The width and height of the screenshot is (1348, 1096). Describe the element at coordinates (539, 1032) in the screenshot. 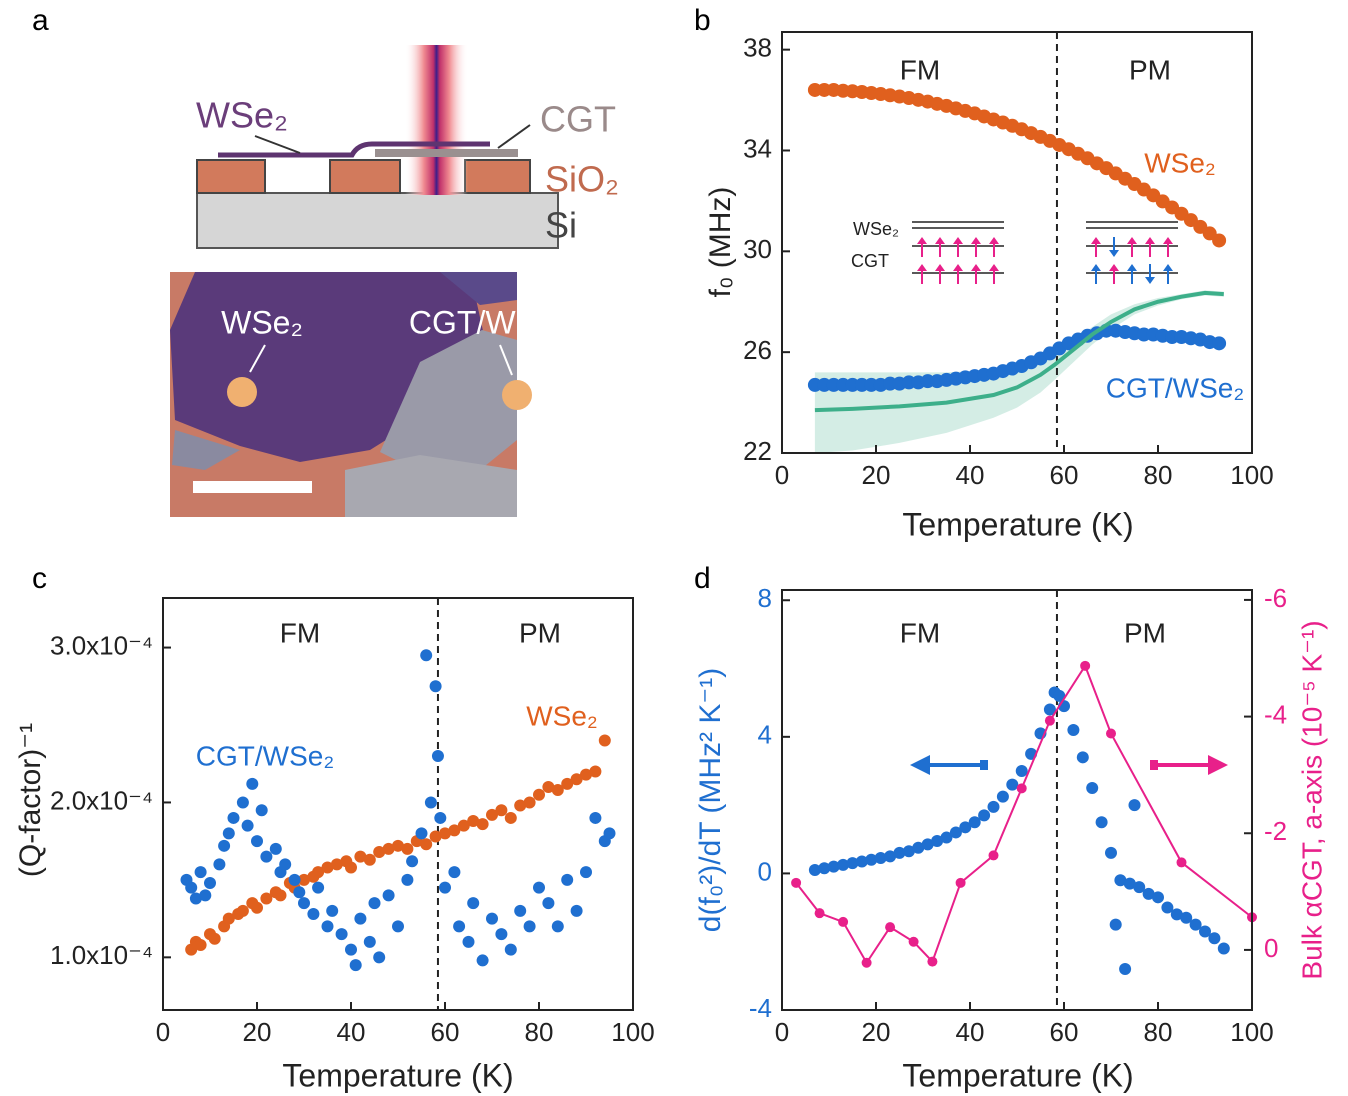

I see `x-tick-label: 80` at that location.